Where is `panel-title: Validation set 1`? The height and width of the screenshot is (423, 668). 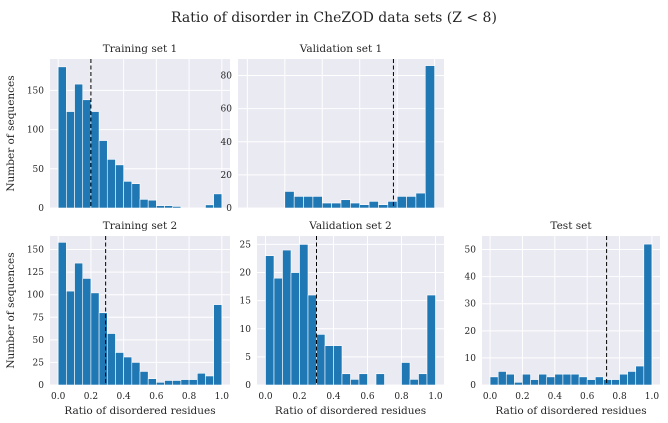
panel-title: Validation set 1 is located at coordinates (340, 49).